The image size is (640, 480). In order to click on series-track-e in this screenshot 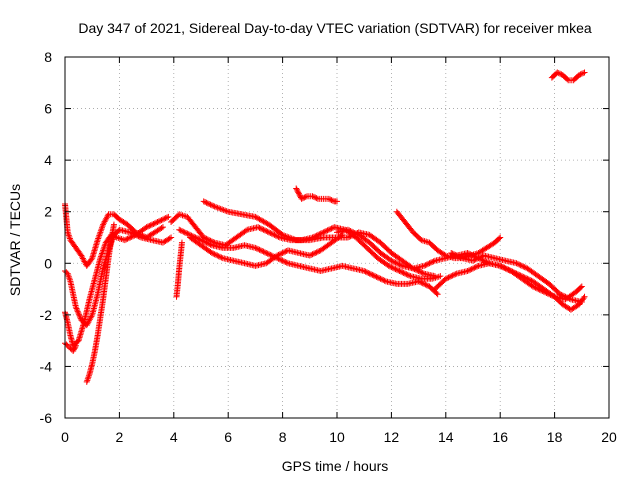, I will do `click(100, 303)`.